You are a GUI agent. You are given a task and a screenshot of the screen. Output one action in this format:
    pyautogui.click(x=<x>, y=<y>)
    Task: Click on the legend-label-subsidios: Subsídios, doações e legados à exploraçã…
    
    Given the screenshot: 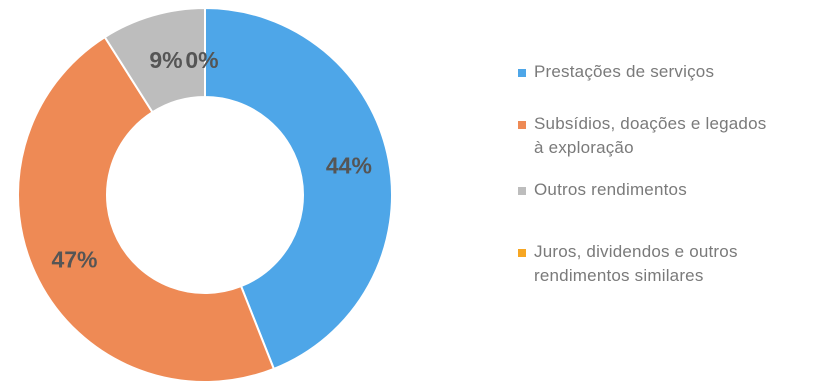 What is the action you would take?
    pyautogui.click(x=650, y=135)
    